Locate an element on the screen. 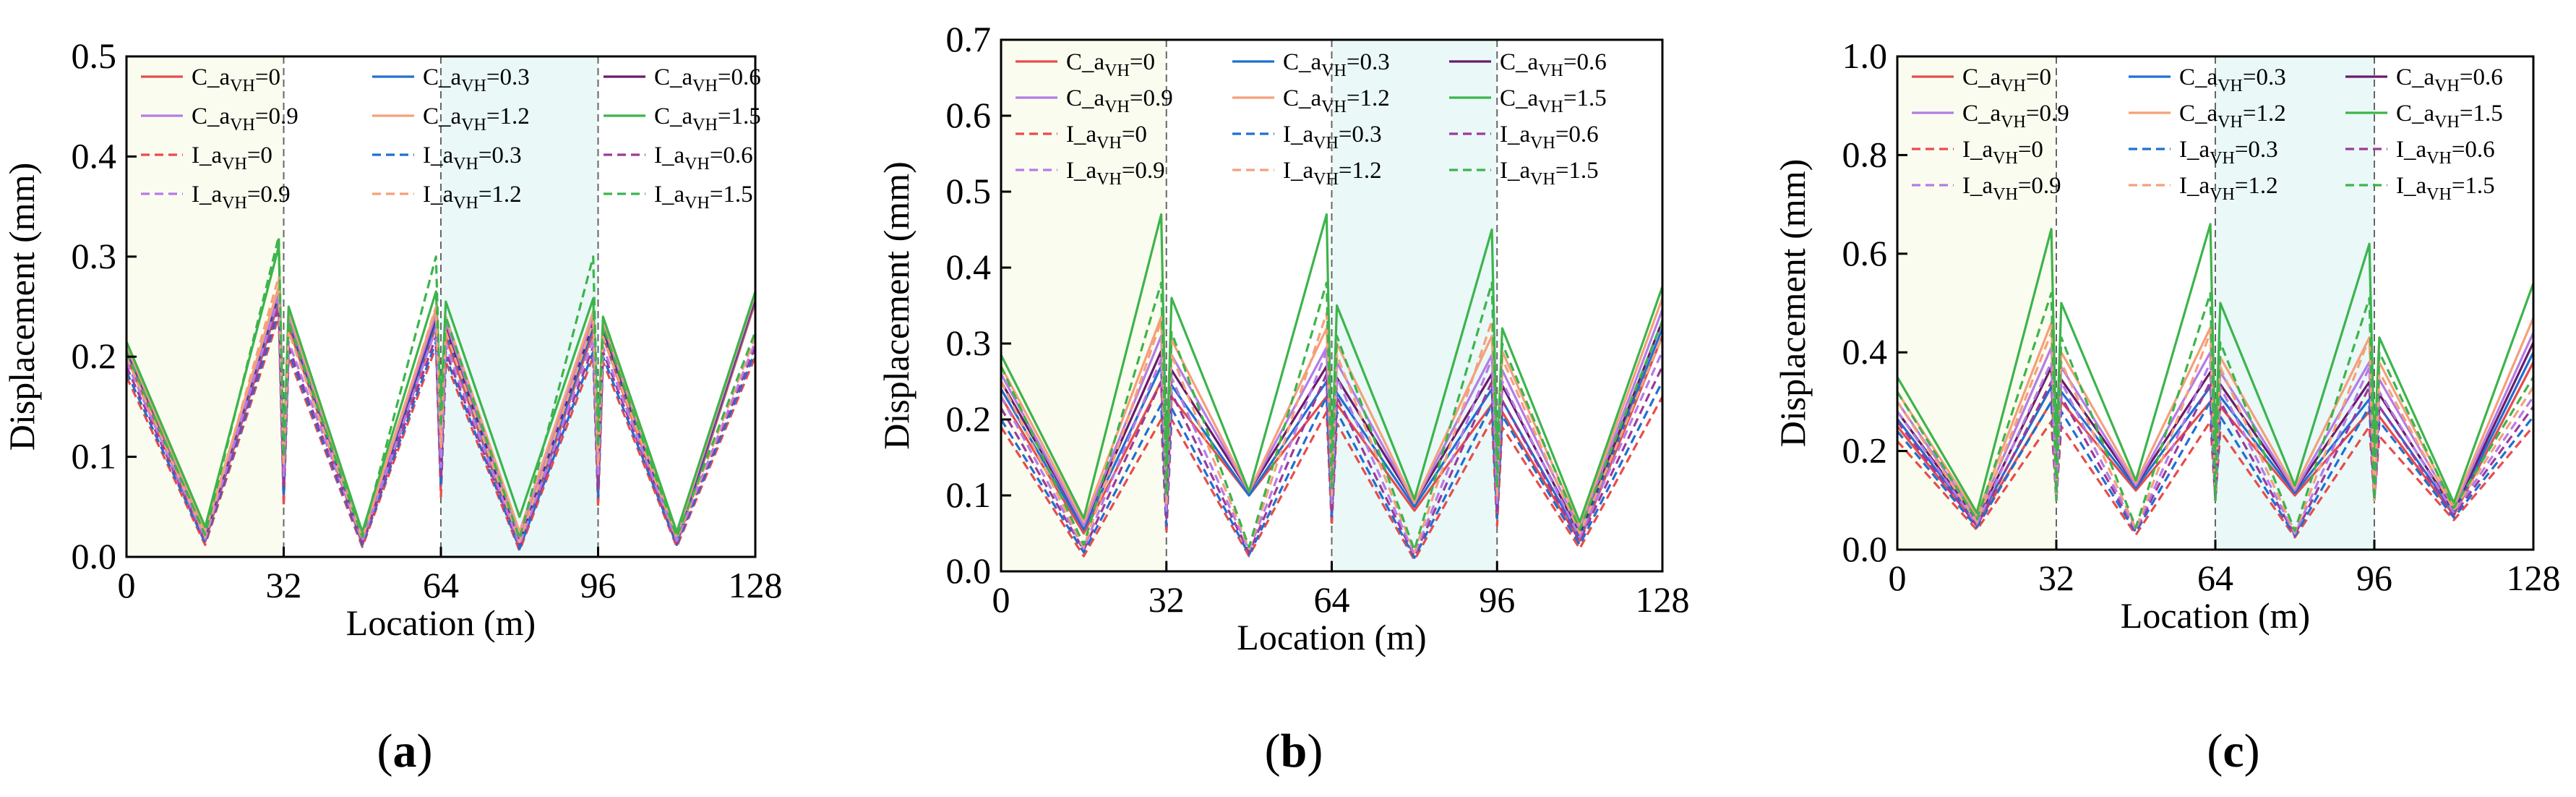  panel-label: (b) is located at coordinates (1294, 751).